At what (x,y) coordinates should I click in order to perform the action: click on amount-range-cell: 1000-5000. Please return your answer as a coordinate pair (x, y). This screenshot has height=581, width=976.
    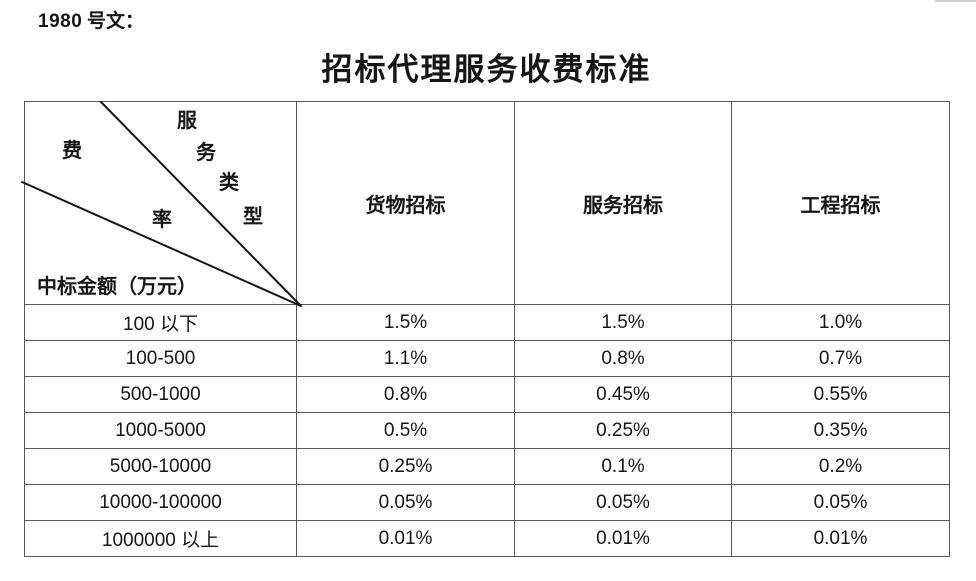
    Looking at the image, I should click on (160, 430).